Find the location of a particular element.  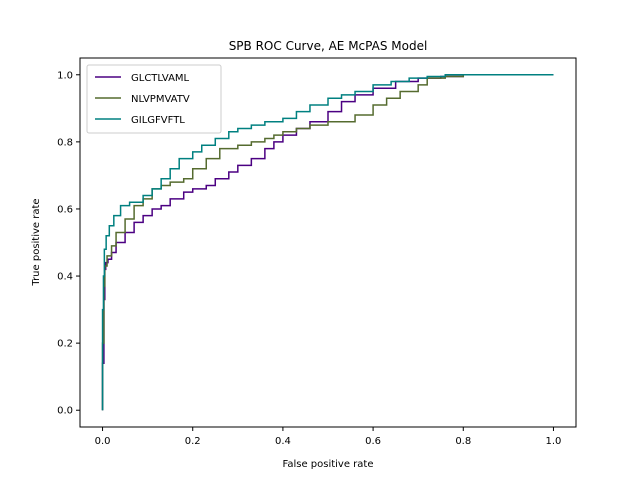

y-tick-label: 0.2 is located at coordinates (65, 344).